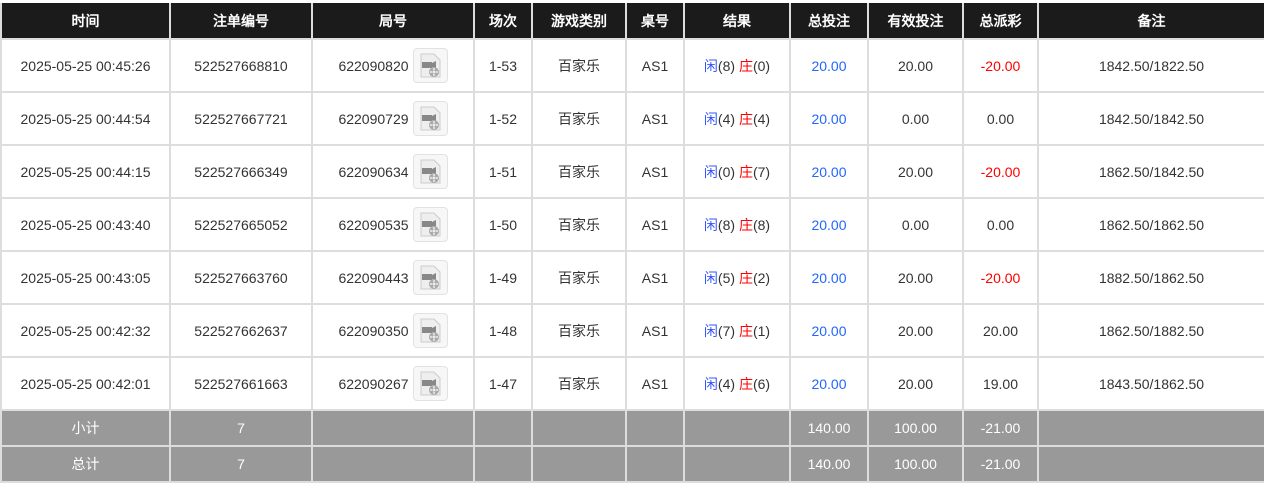  Describe the element at coordinates (373, 277) in the screenshot. I see `round-id: 622090443` at that location.